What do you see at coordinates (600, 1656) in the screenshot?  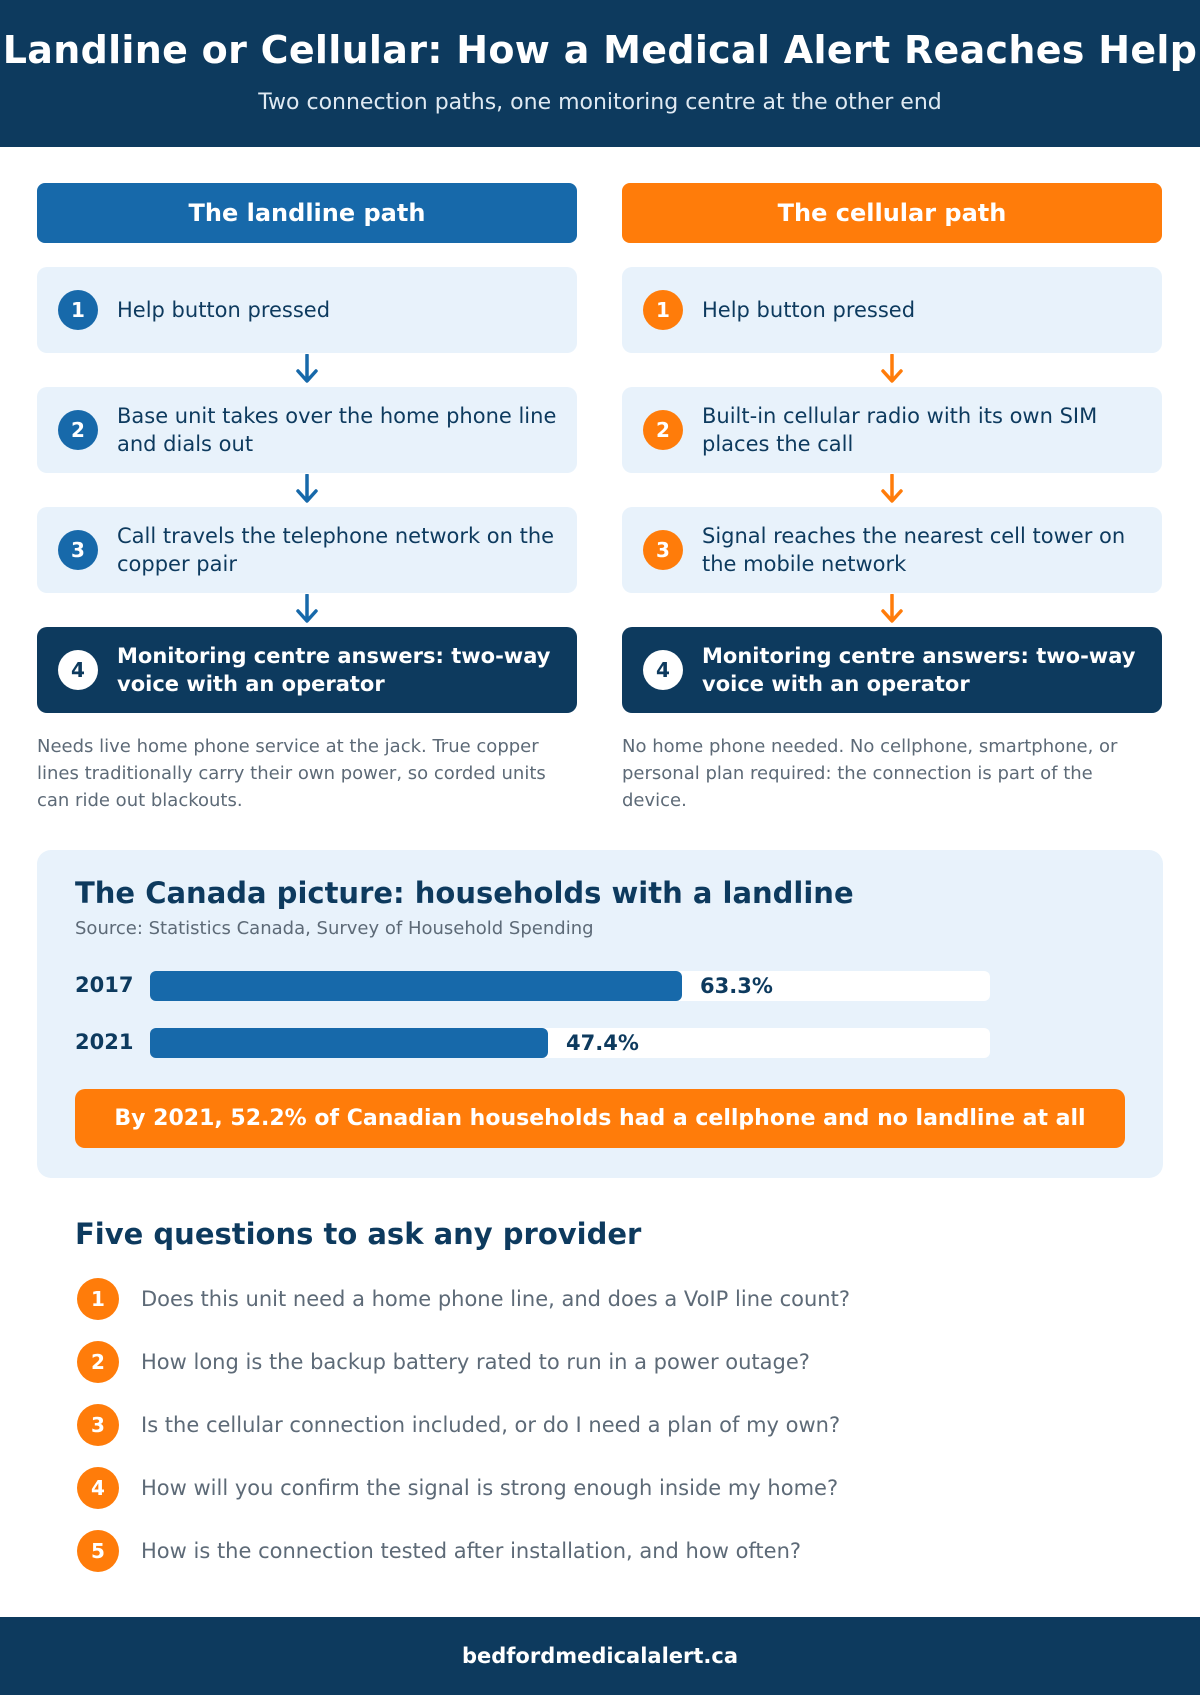 I see `footer-website-link: bedfordmedicalalert.ca` at bounding box center [600, 1656].